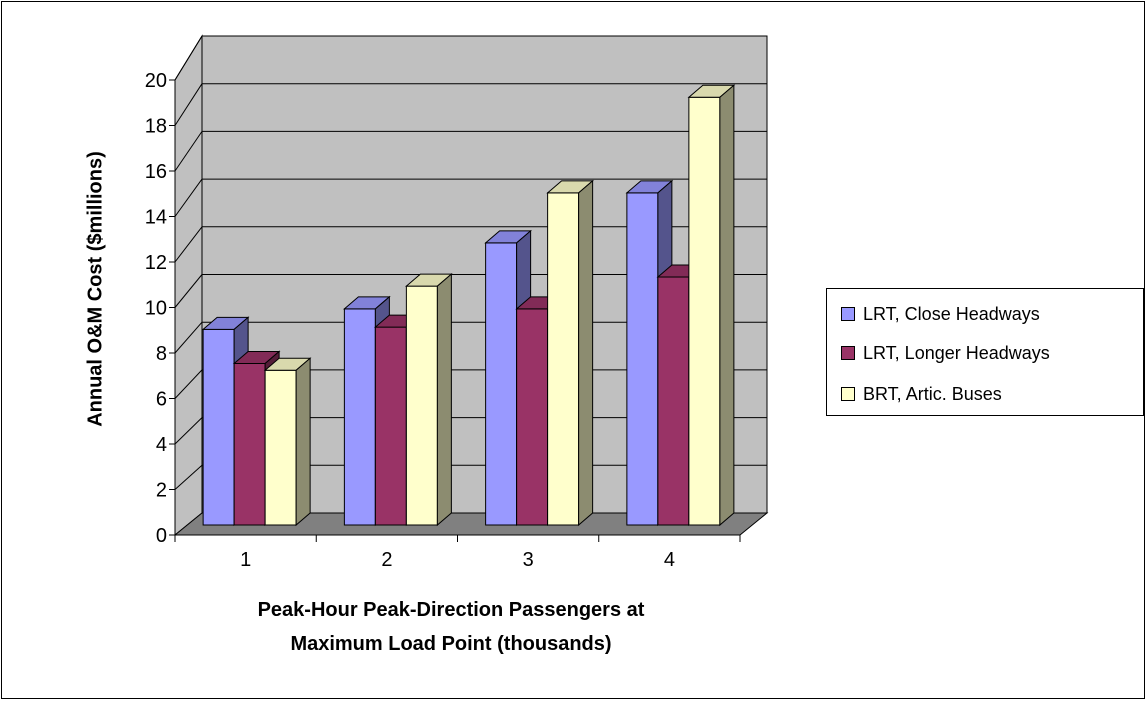 The width and height of the screenshot is (1146, 705). I want to click on y-tick-label: 2, so click(161, 491).